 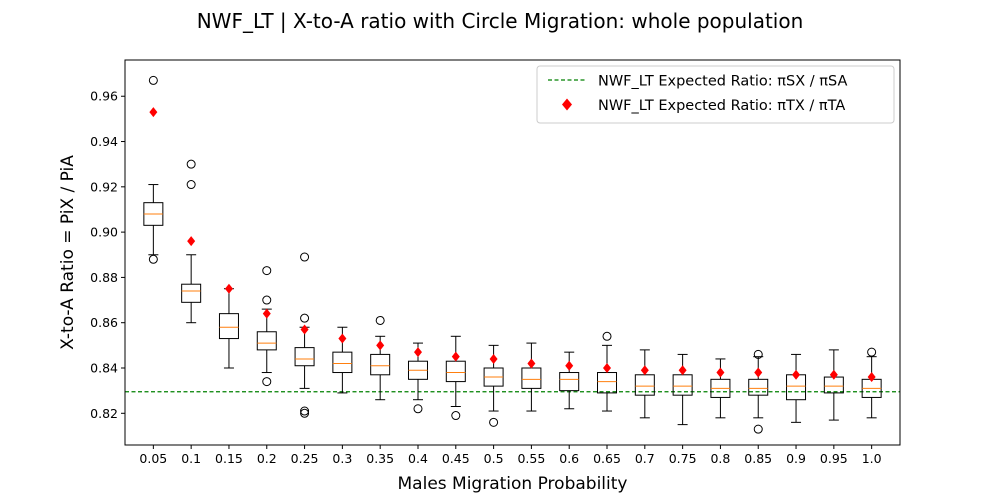 I want to click on x-tick-label: 0.3, so click(x=342, y=458).